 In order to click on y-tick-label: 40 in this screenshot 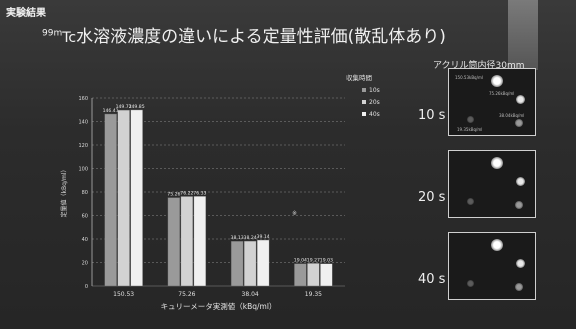, I will do `click(85, 240)`.